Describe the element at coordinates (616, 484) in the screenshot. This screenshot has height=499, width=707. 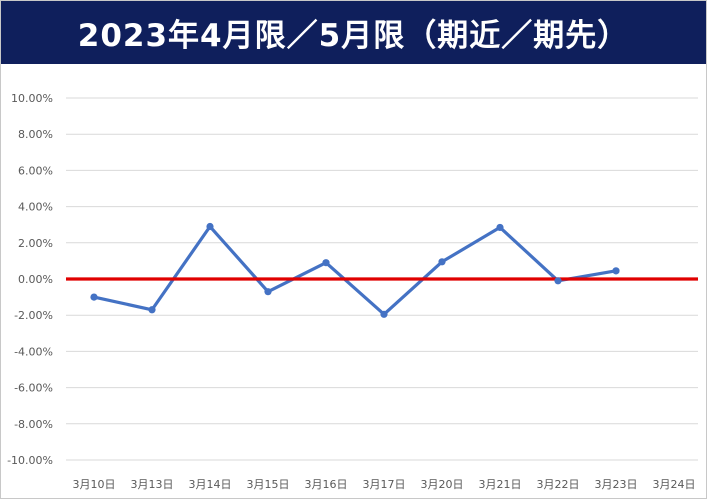
I see `x-tick-label: 3月23日` at that location.